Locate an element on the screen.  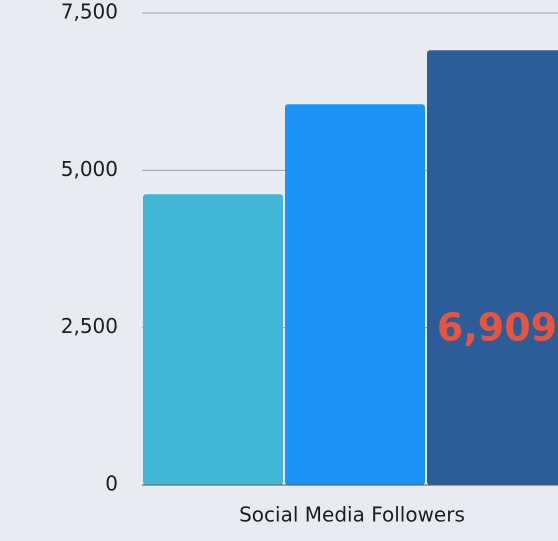
y-tick-label: 2,500 is located at coordinates (89, 326).